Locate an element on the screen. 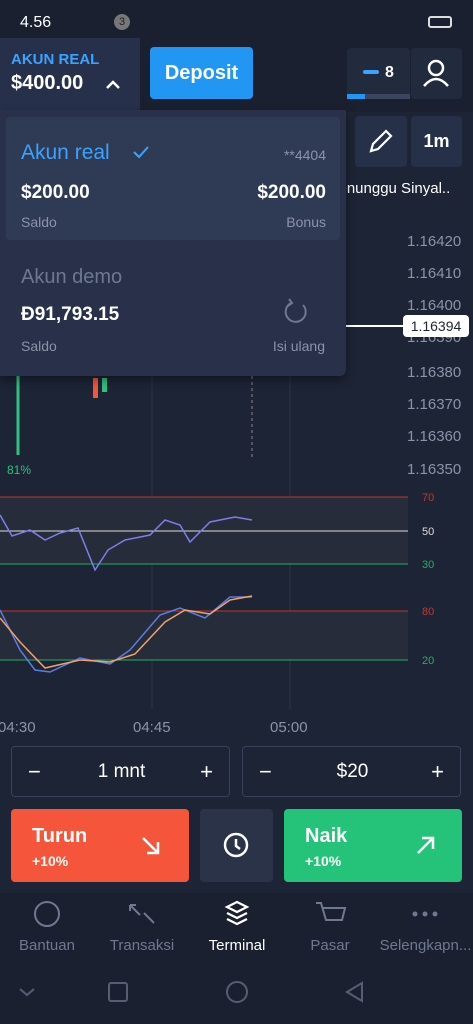 This screenshot has width=473, height=1024. nav-icons is located at coordinates (228, 951).